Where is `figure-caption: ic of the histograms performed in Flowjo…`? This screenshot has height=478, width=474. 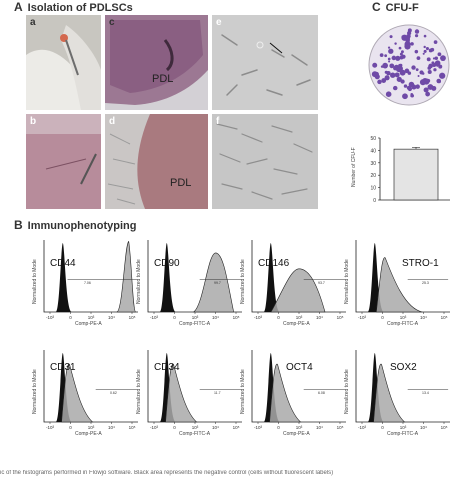
figure-caption: ic of the histograms performed in Flowjo… is located at coordinates (167, 473).